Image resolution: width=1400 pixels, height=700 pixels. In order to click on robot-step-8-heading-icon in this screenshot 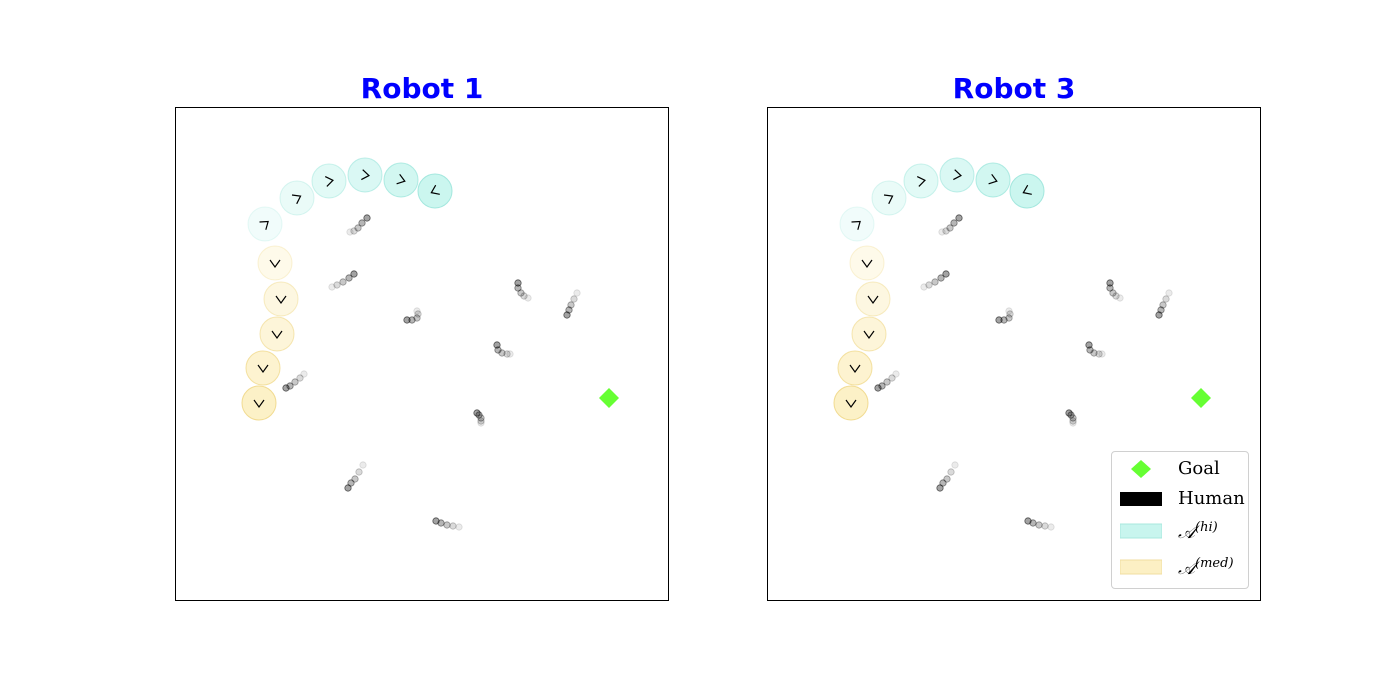, I will do `click(281, 300)`.